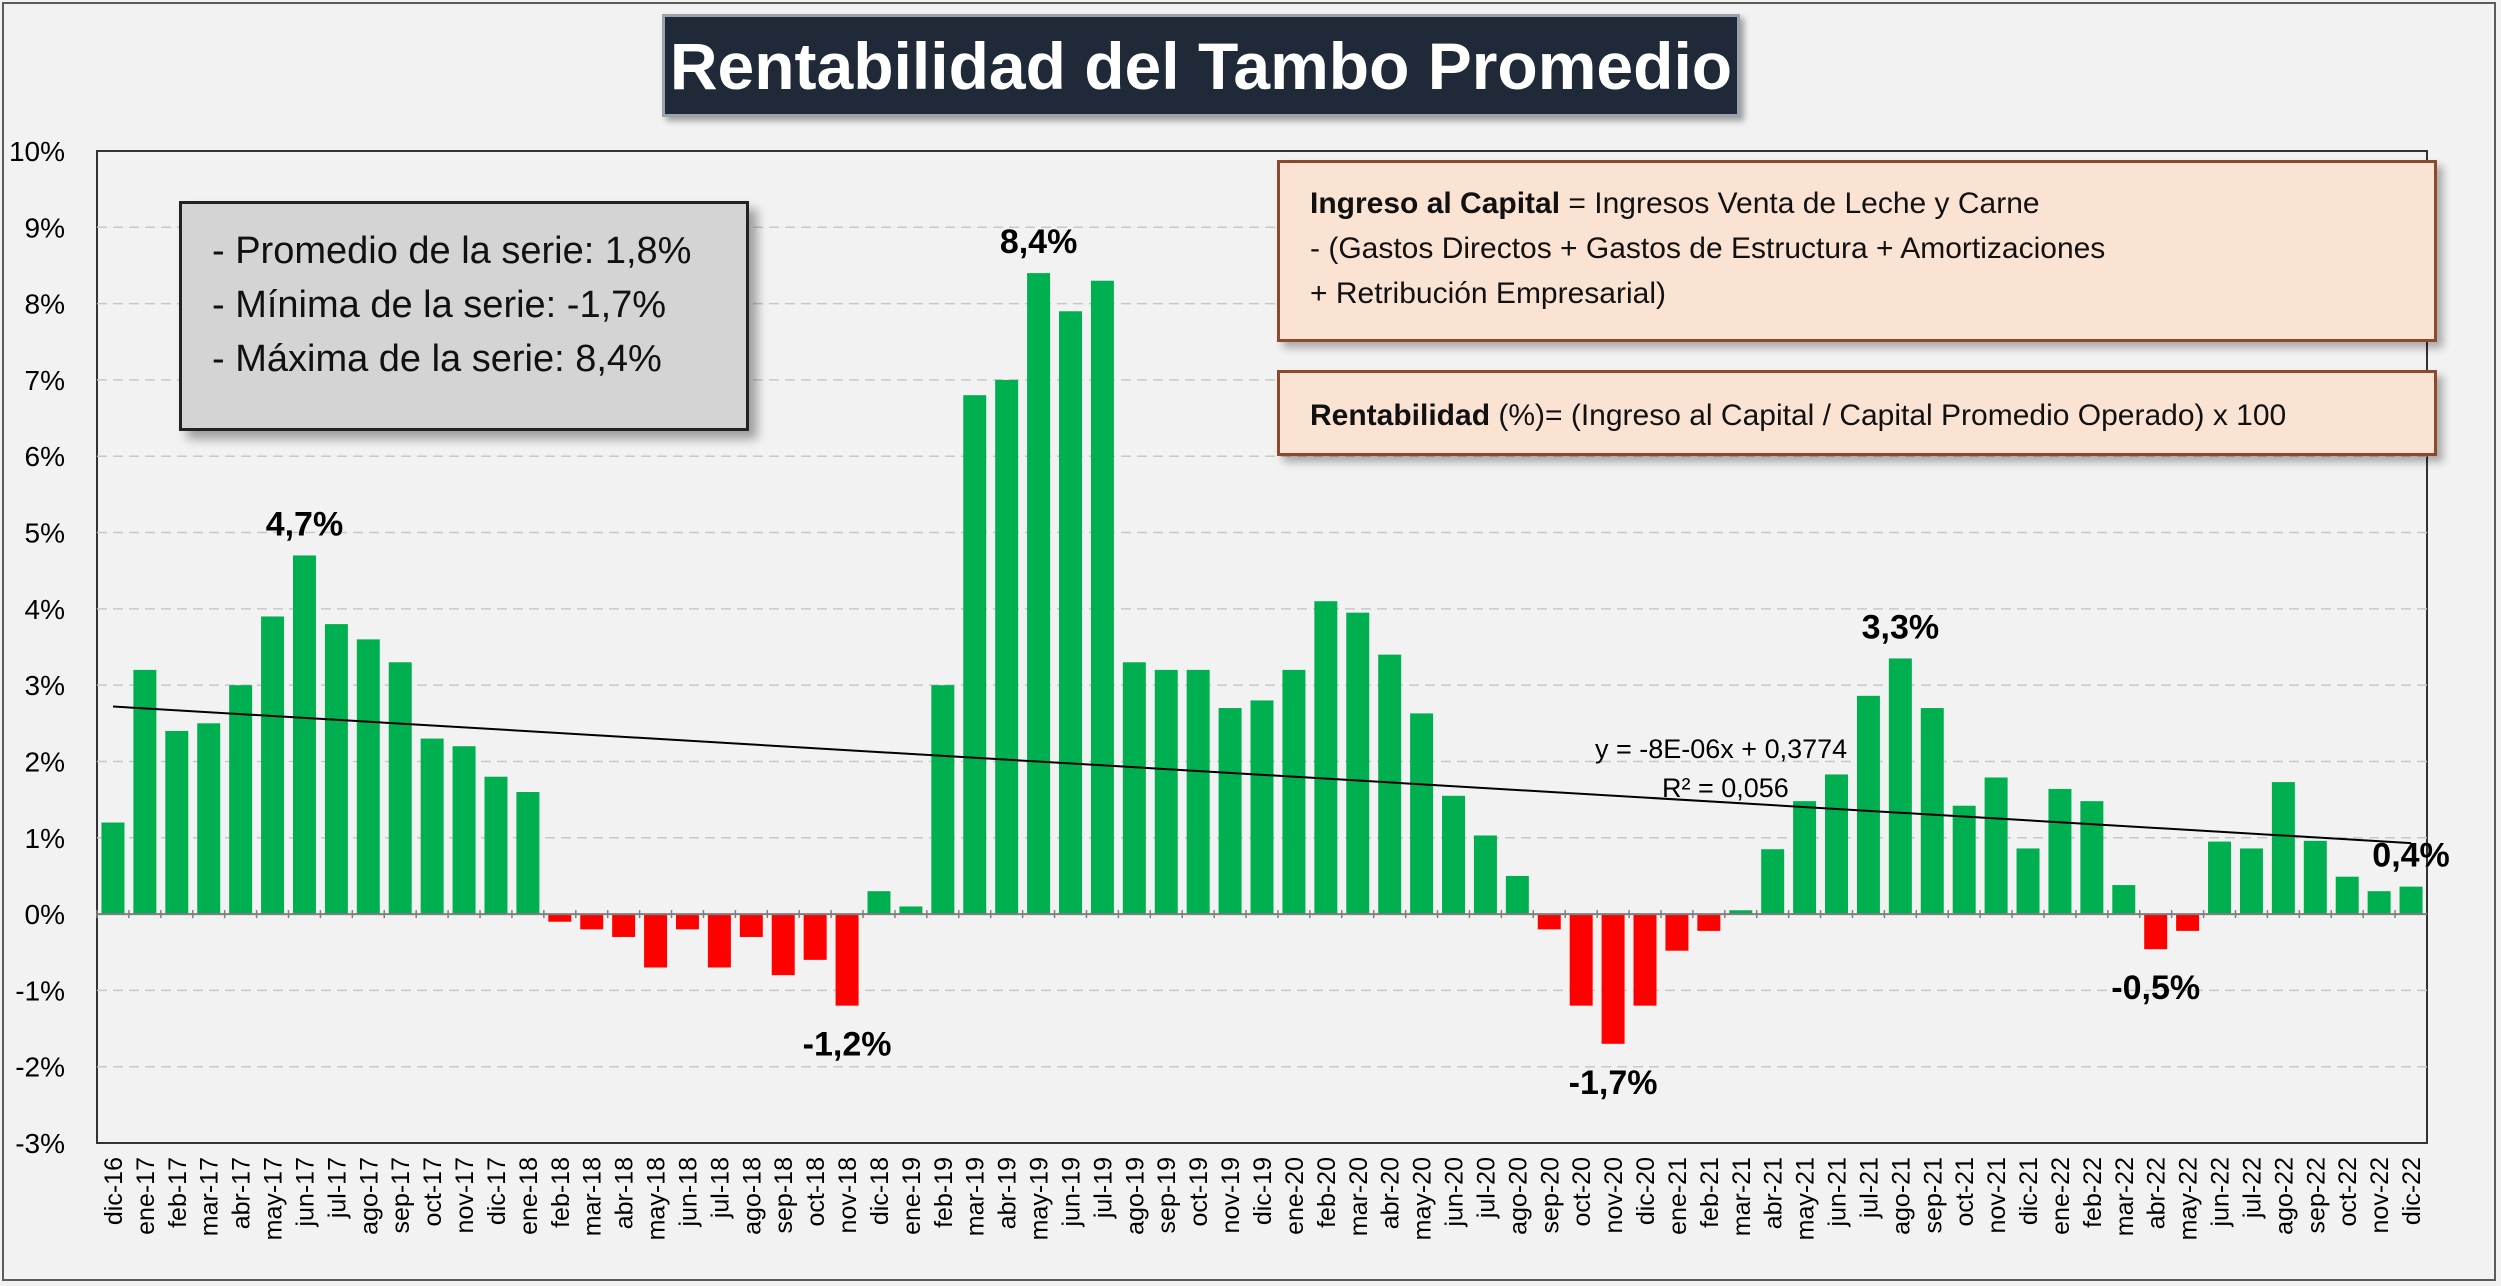 Image resolution: width=2501 pixels, height=1286 pixels. I want to click on data-label: -1,2%, so click(847, 1045).